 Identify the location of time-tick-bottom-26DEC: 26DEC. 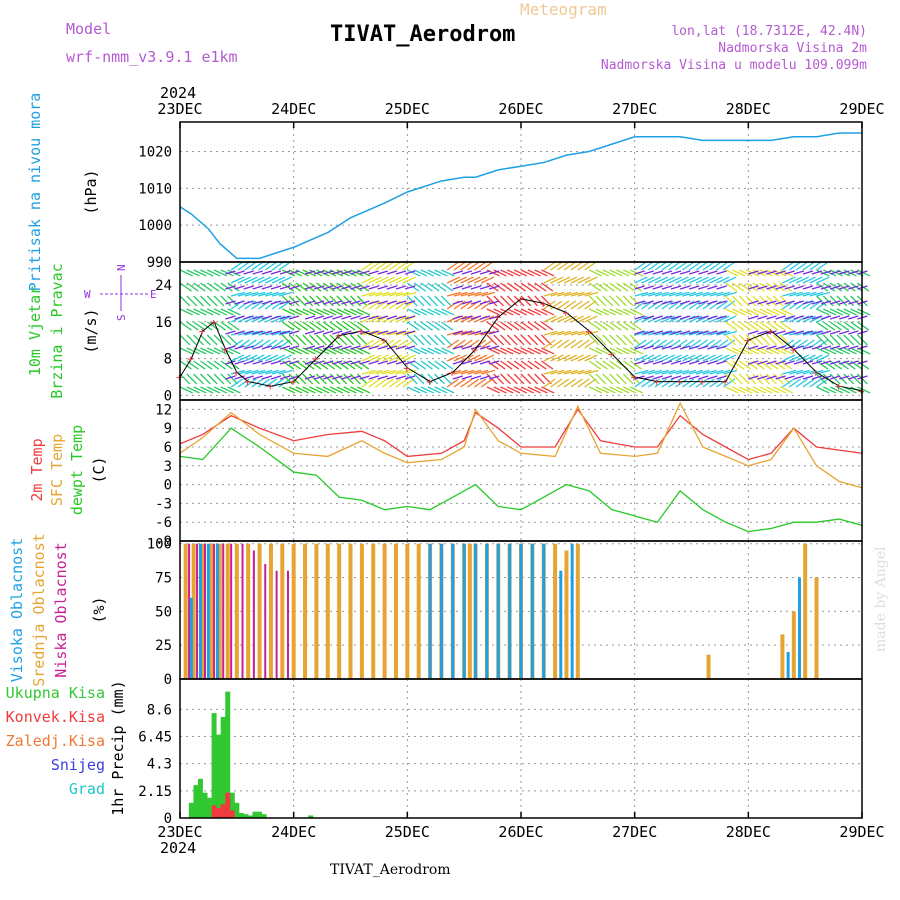
(520, 832).